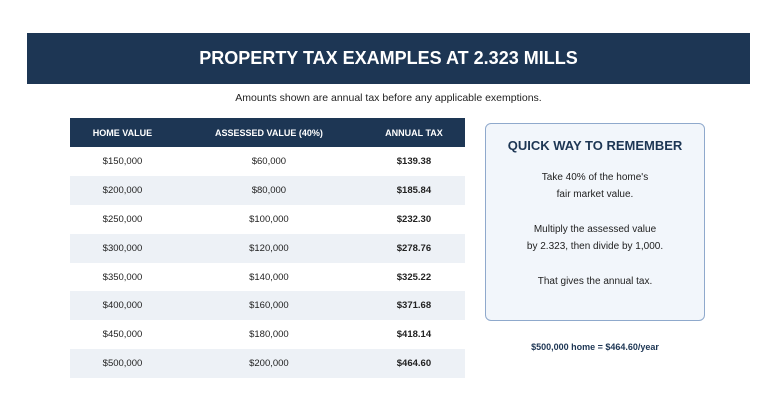 This screenshot has height=401, width=765. What do you see at coordinates (595, 229) in the screenshot?
I see `box-line: Multiply the assessed value` at bounding box center [595, 229].